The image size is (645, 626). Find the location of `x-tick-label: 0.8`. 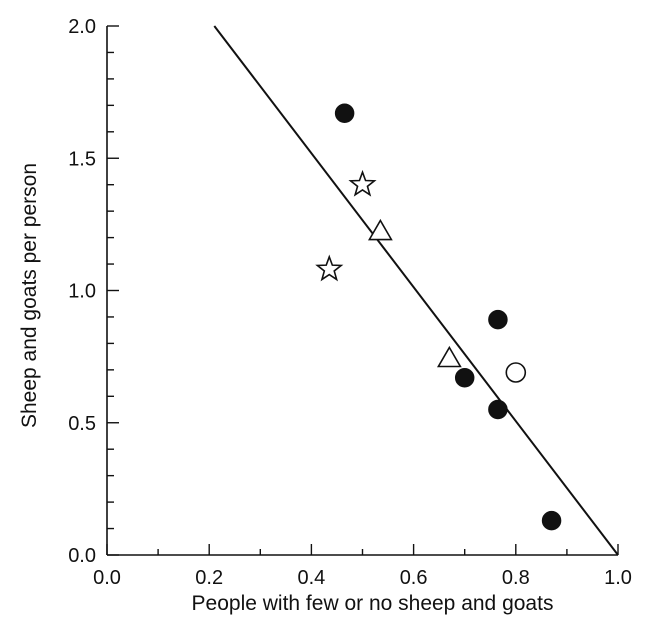

x-tick-label: 0.8 is located at coordinates (516, 578).